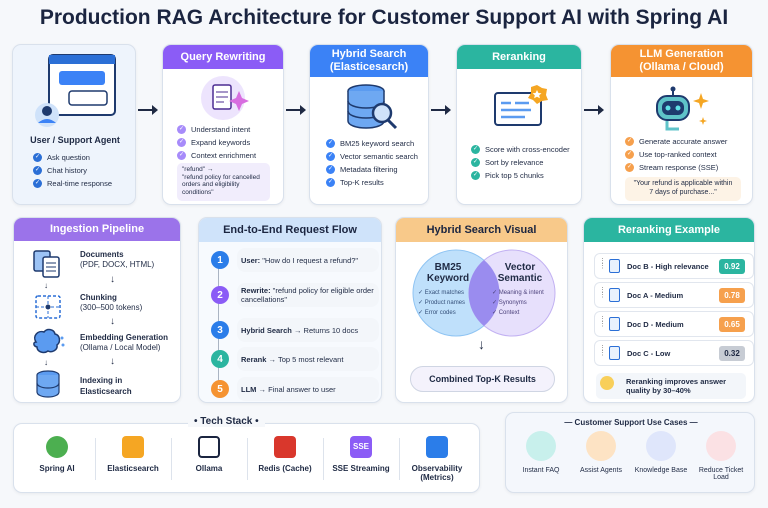 This screenshot has height=508, width=768. Describe the element at coordinates (372, 156) in the screenshot. I see `list-item: ✓ Vector semantic search` at that location.